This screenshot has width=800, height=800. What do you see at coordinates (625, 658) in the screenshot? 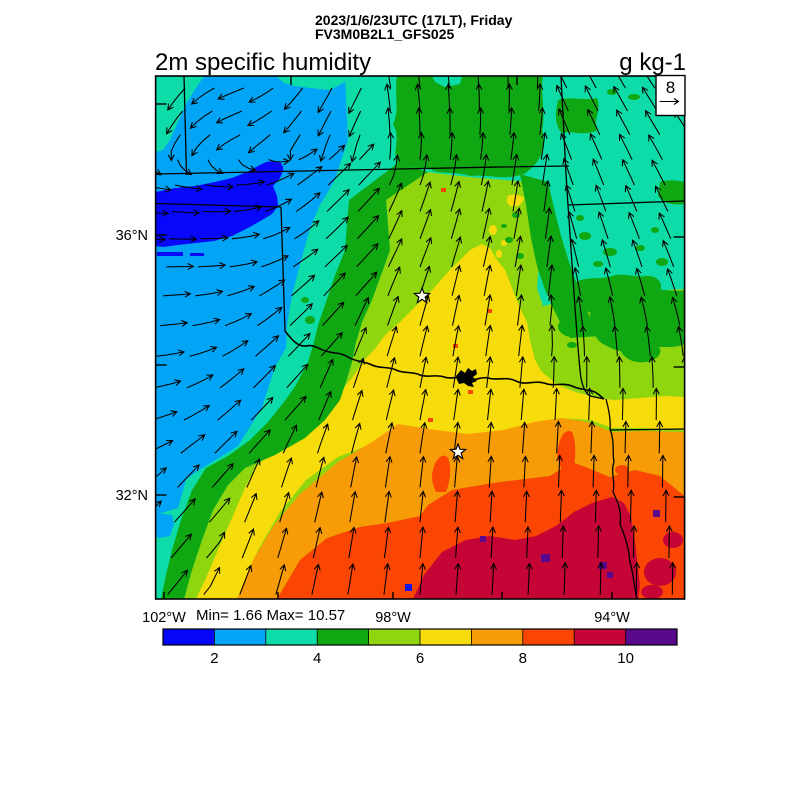
I see `svg-text: 10` at bounding box center [625, 658].